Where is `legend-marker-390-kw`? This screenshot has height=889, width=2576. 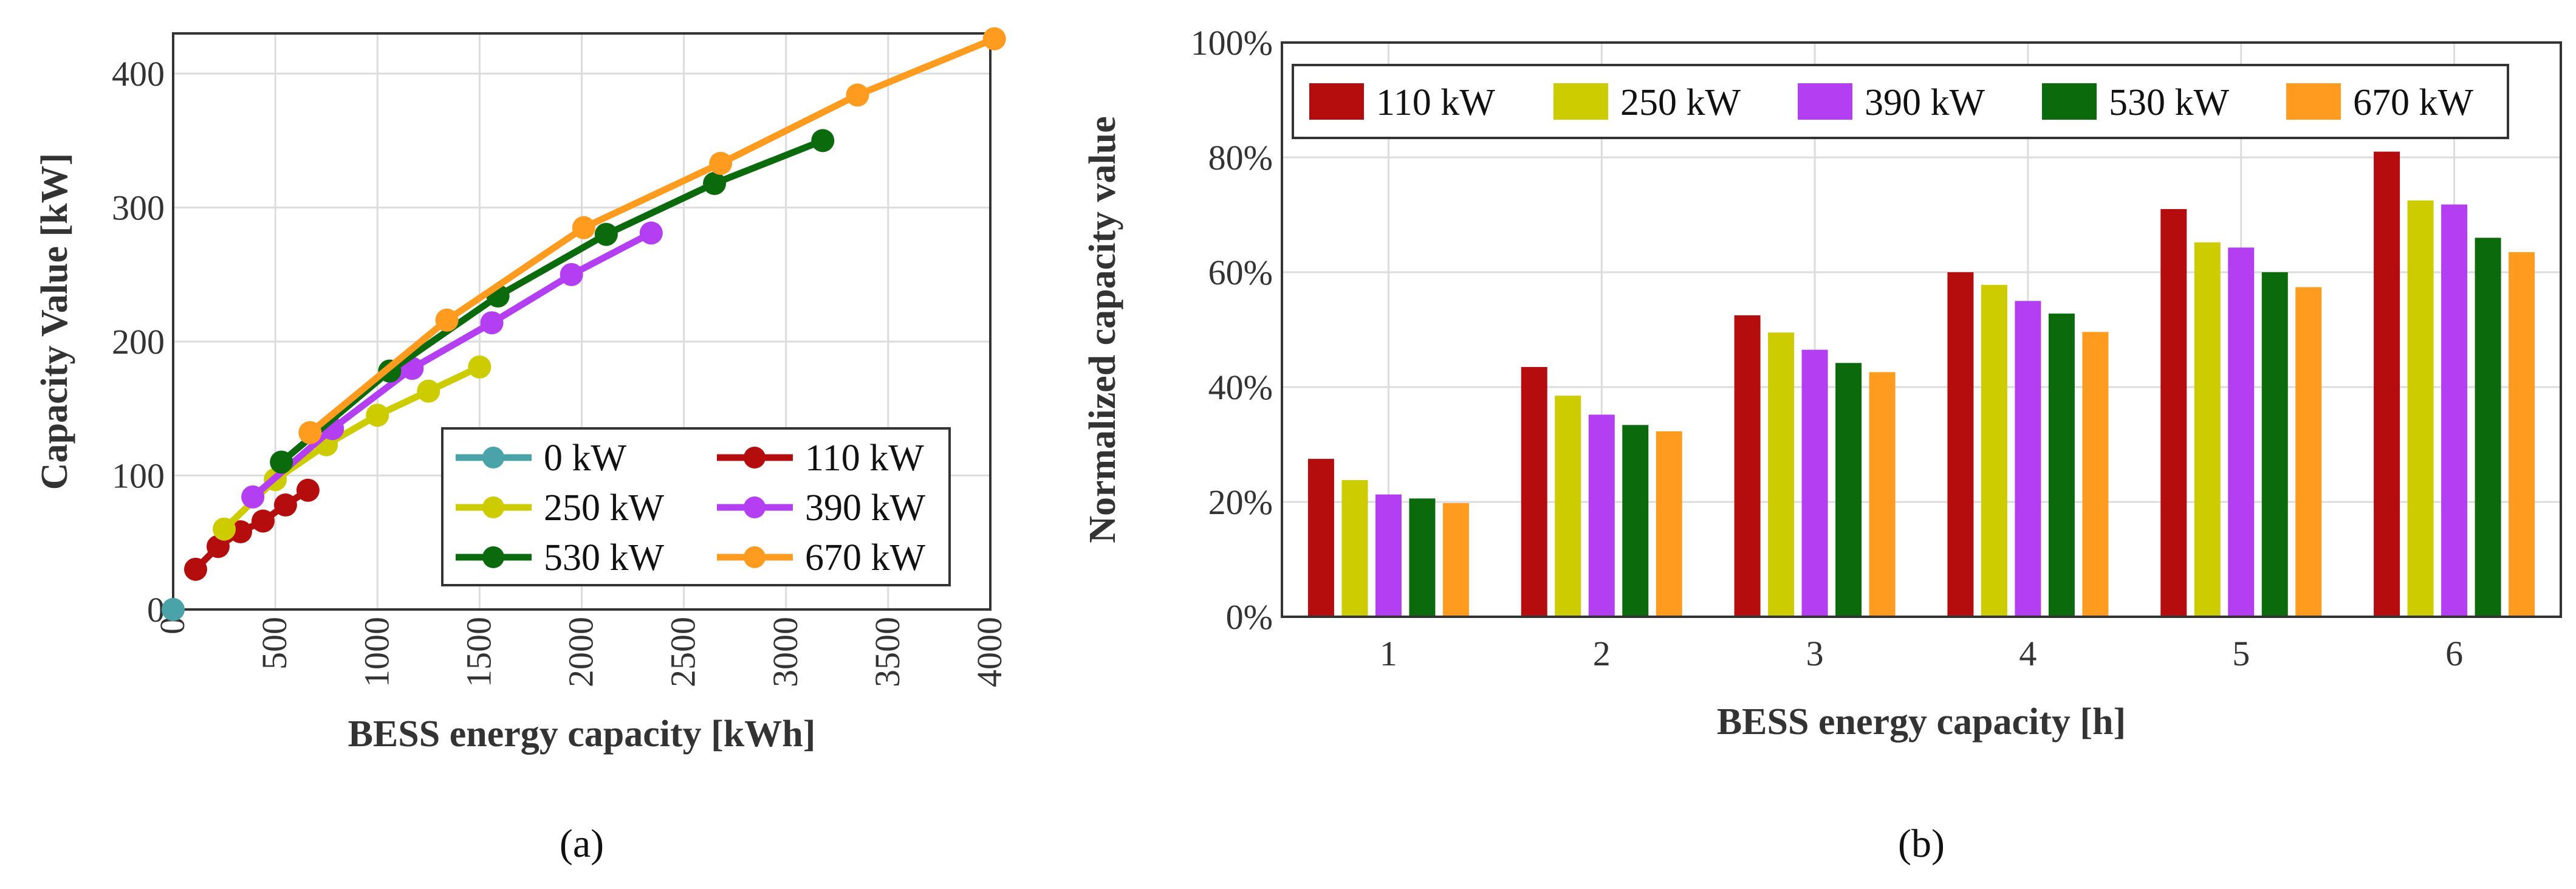
legend-marker-390-kw is located at coordinates (755, 507).